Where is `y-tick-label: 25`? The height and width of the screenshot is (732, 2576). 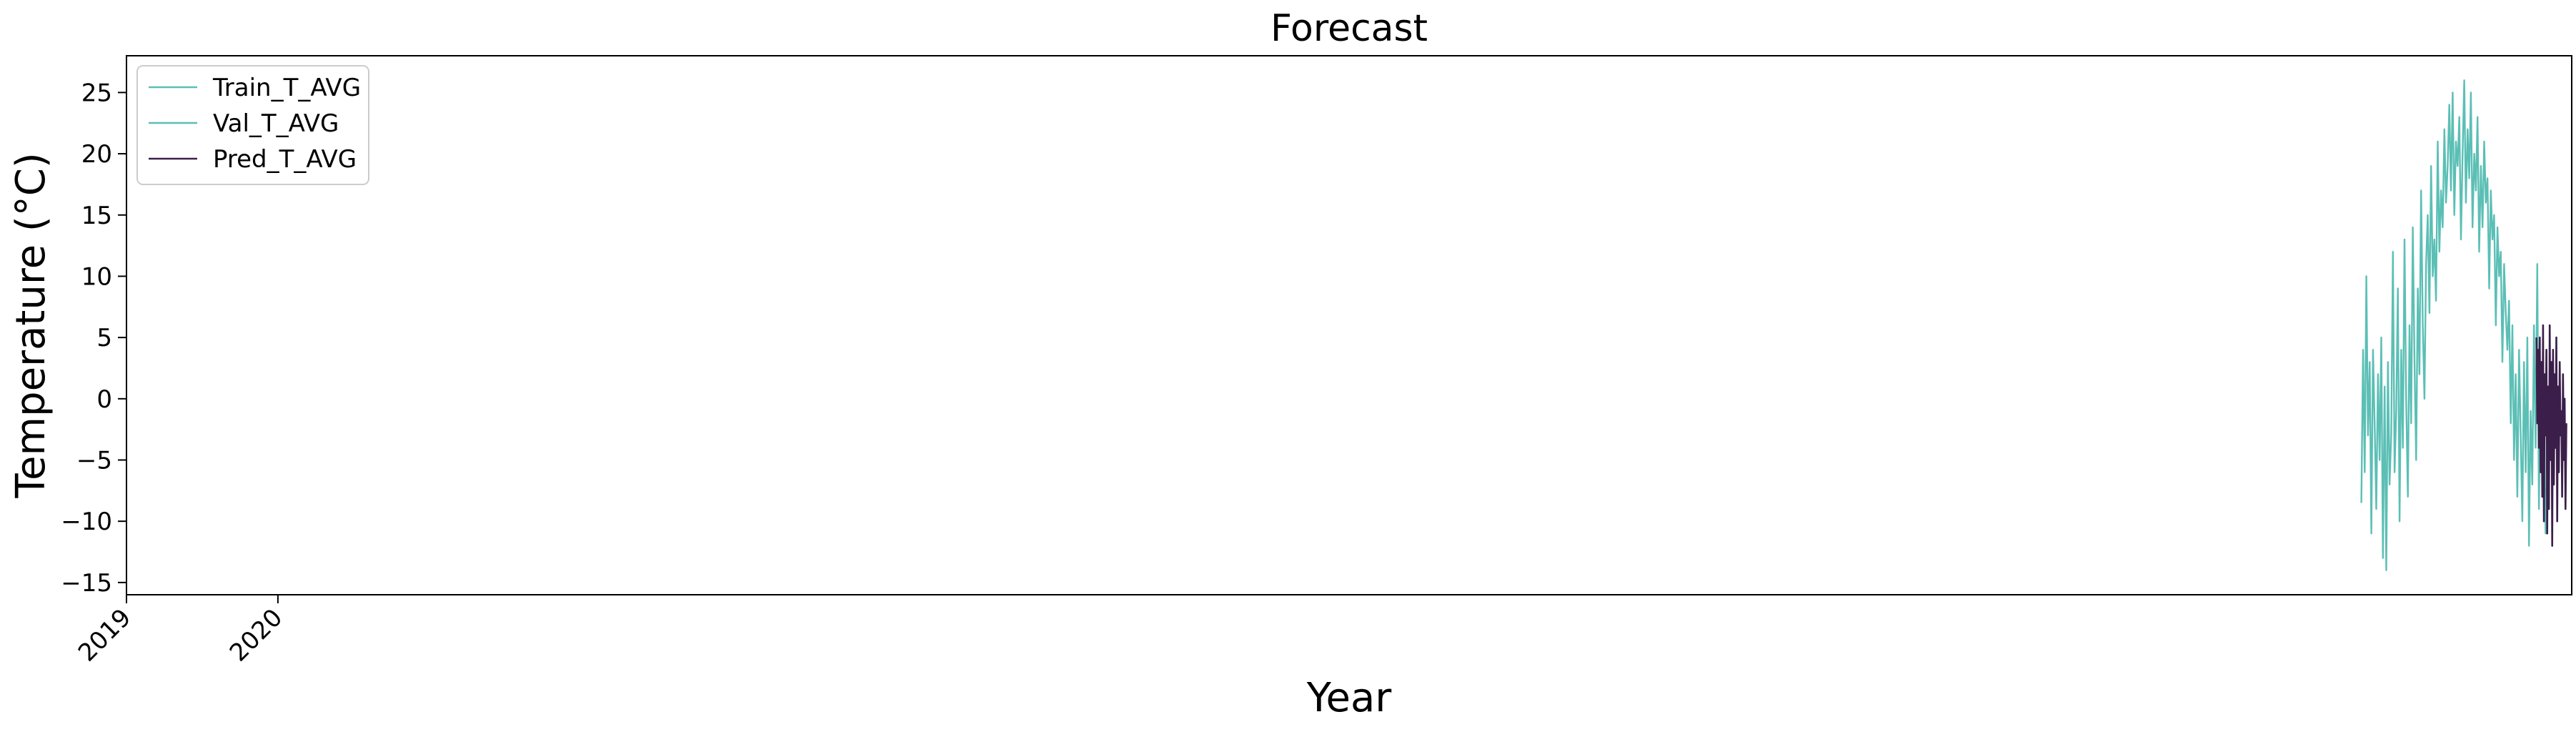
y-tick-label: 25 is located at coordinates (96, 93).